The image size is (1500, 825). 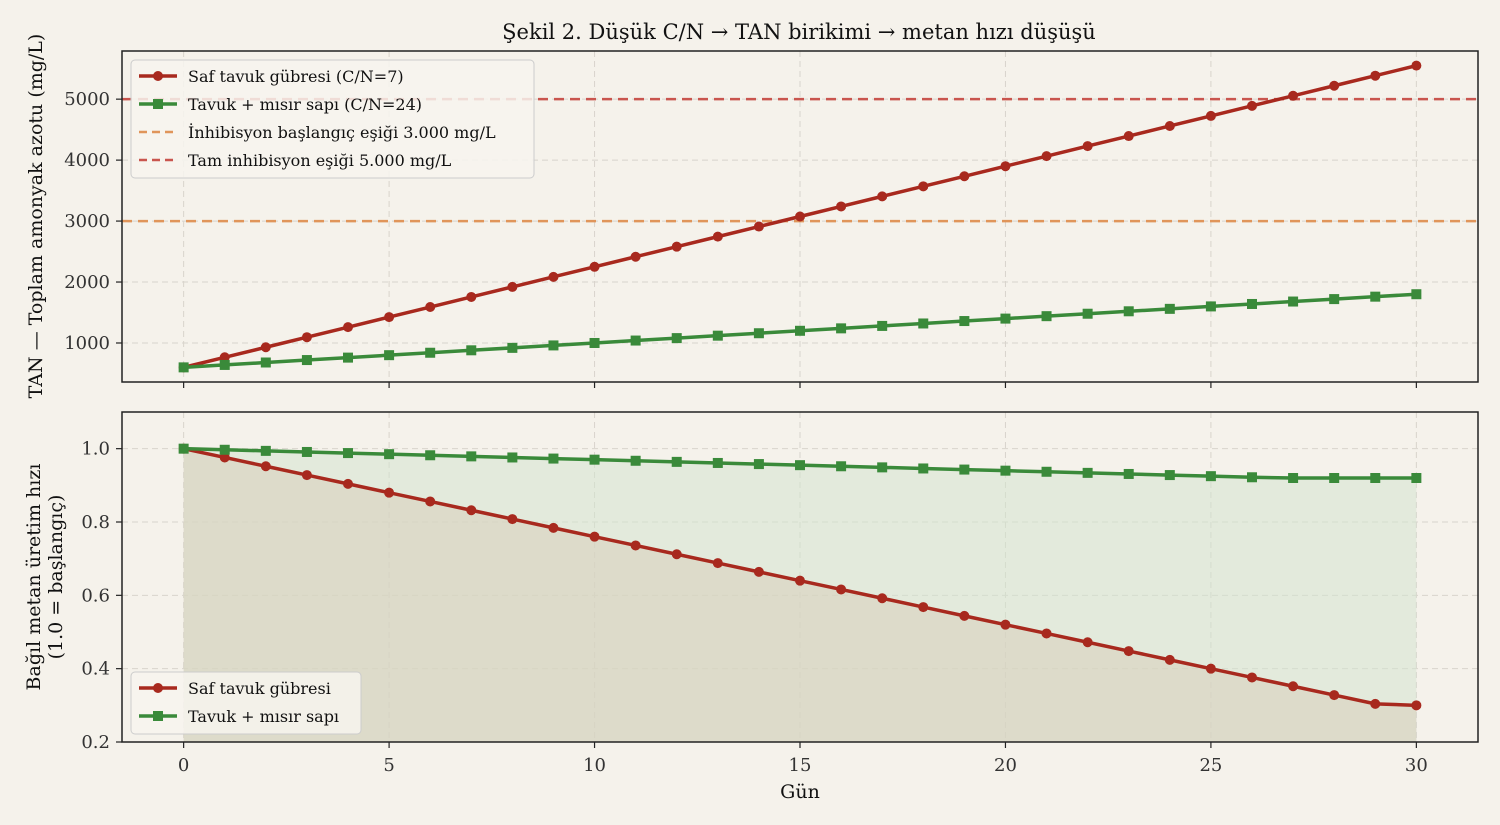 I want to click on legend-label: Saf tavuk gübresi (C/N=7), so click(x=296, y=76).